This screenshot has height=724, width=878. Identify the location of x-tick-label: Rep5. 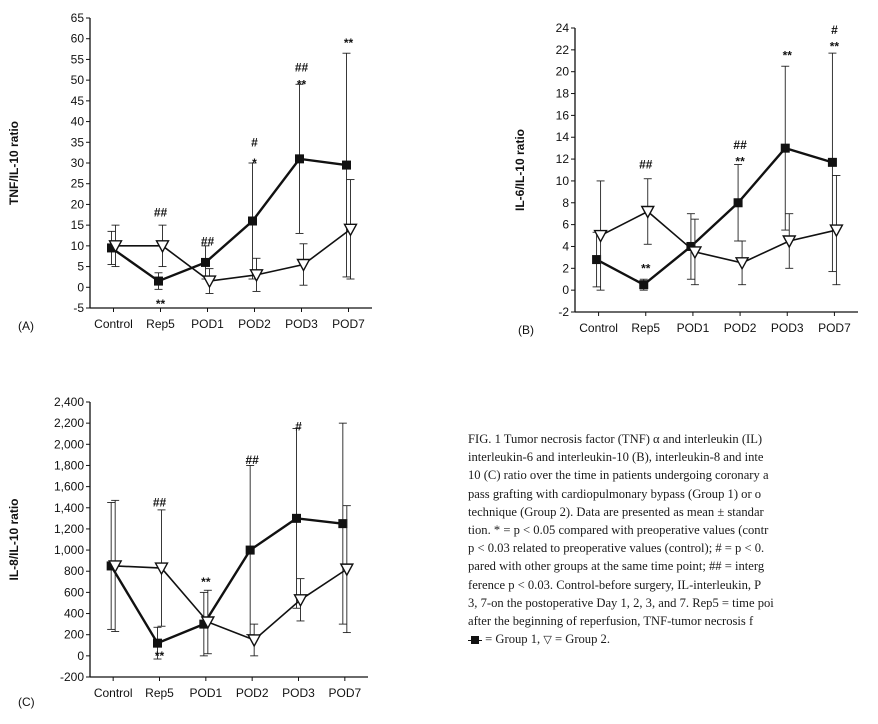
(159, 693).